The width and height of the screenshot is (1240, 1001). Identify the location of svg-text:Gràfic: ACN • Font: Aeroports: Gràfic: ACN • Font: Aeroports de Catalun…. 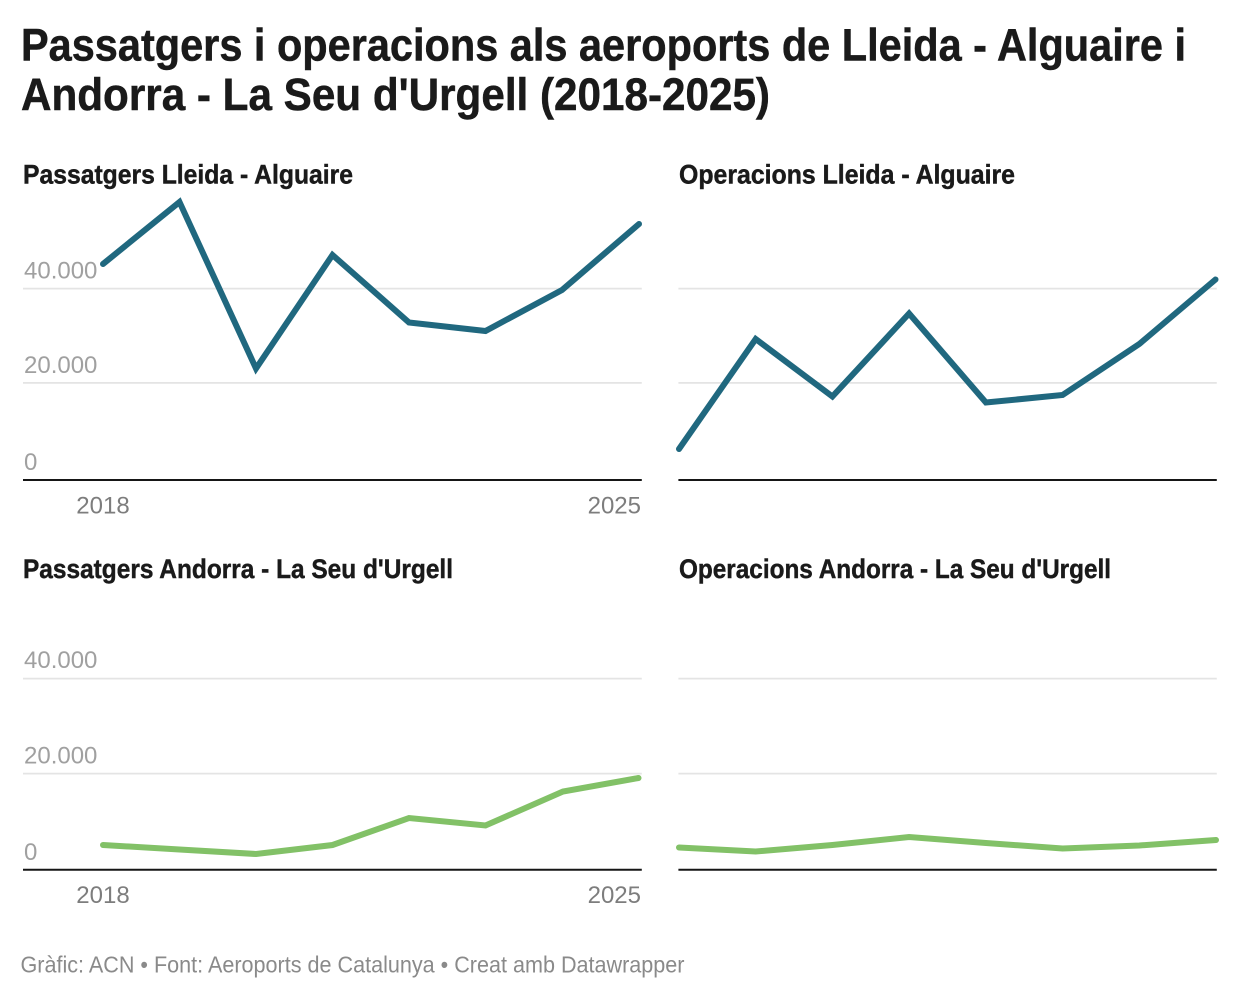
(353, 965).